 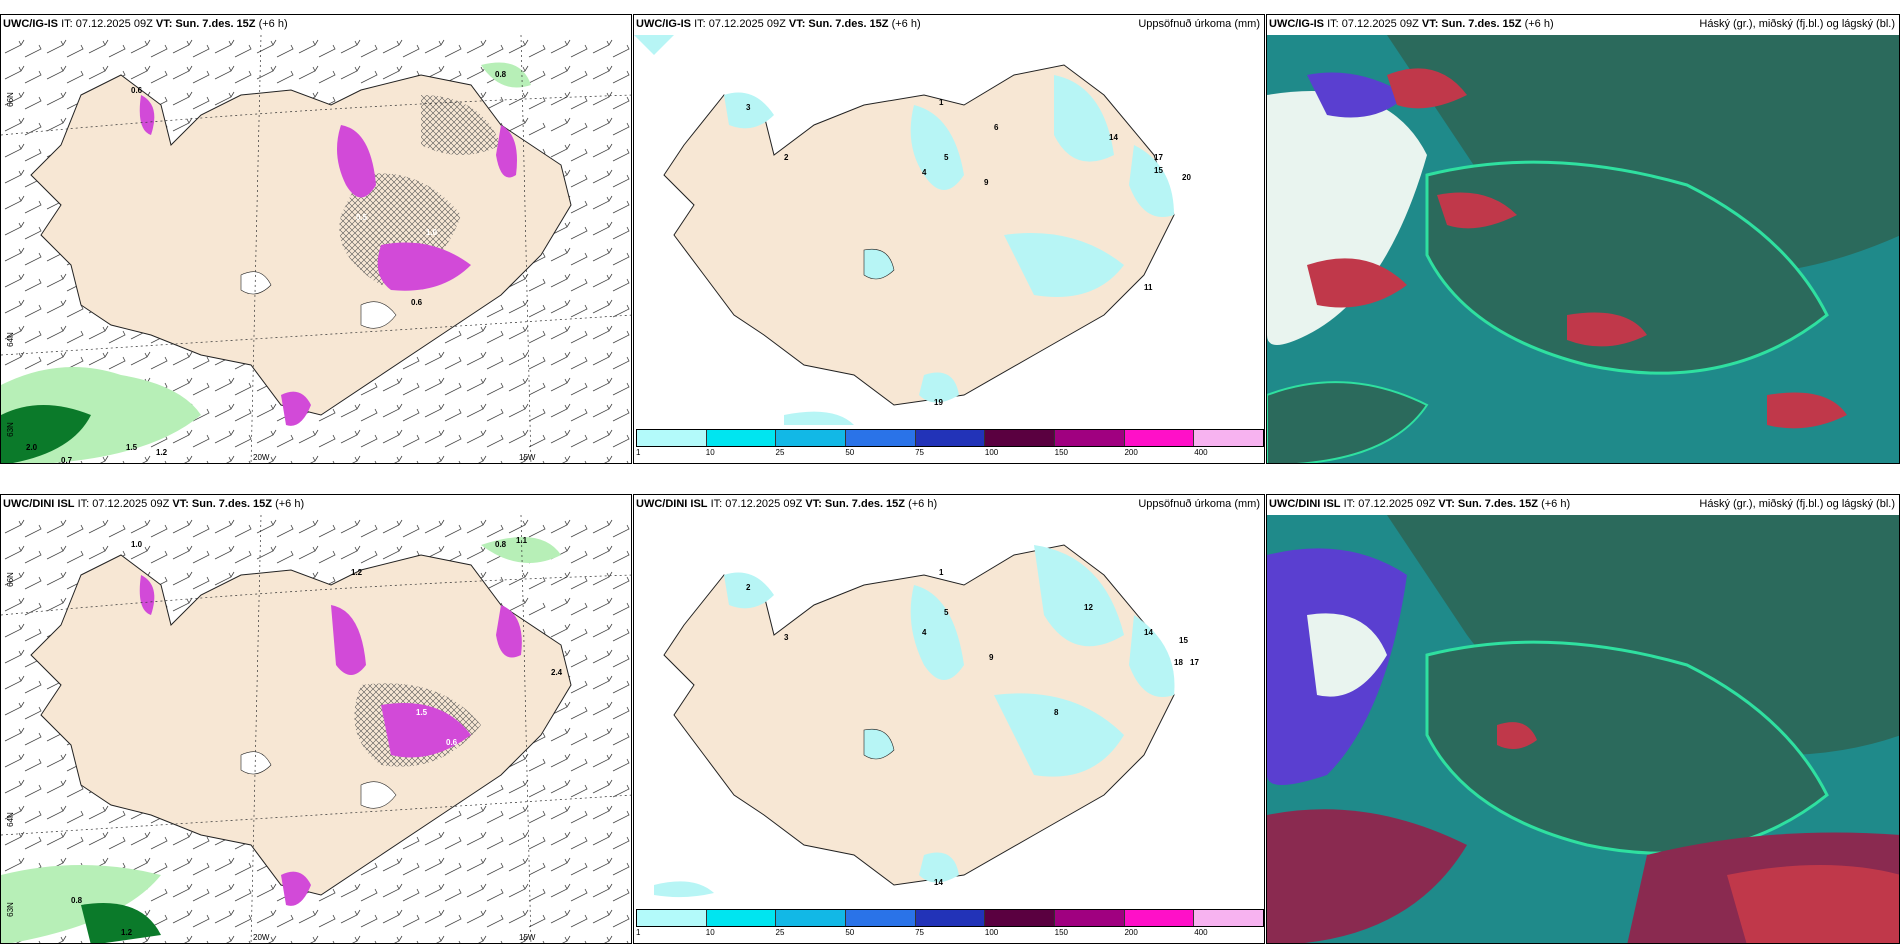 I want to click on scale-tick-label: 50, so click(x=850, y=452).